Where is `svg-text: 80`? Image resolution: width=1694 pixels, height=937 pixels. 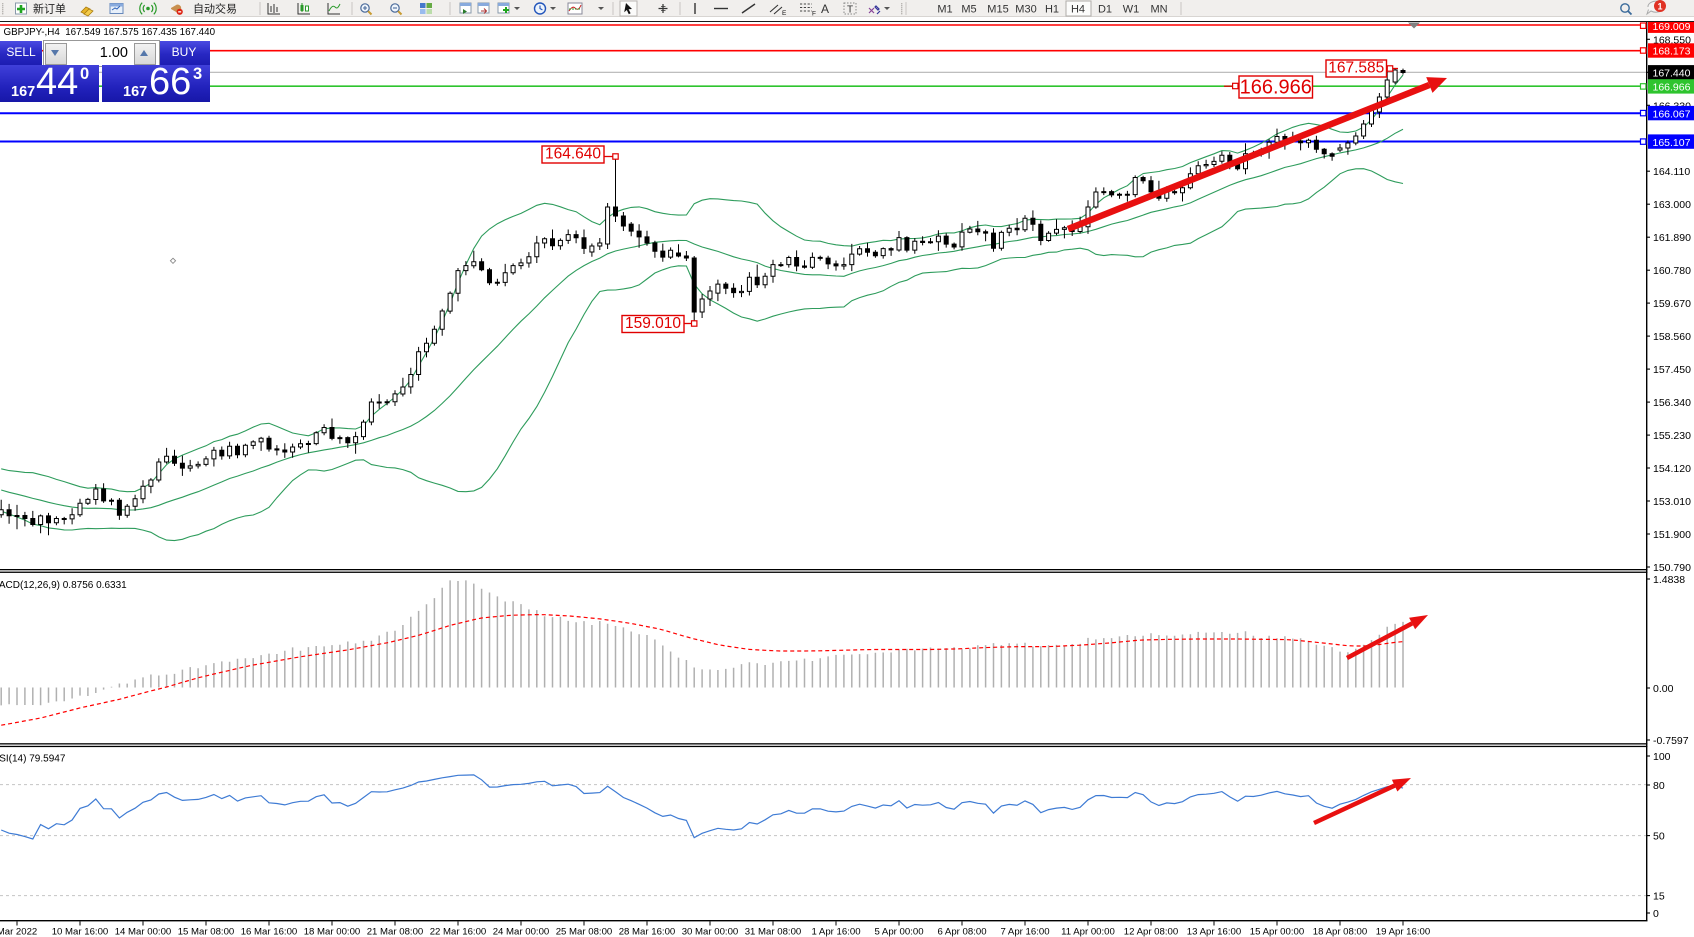
svg-text: 80 is located at coordinates (1659, 786).